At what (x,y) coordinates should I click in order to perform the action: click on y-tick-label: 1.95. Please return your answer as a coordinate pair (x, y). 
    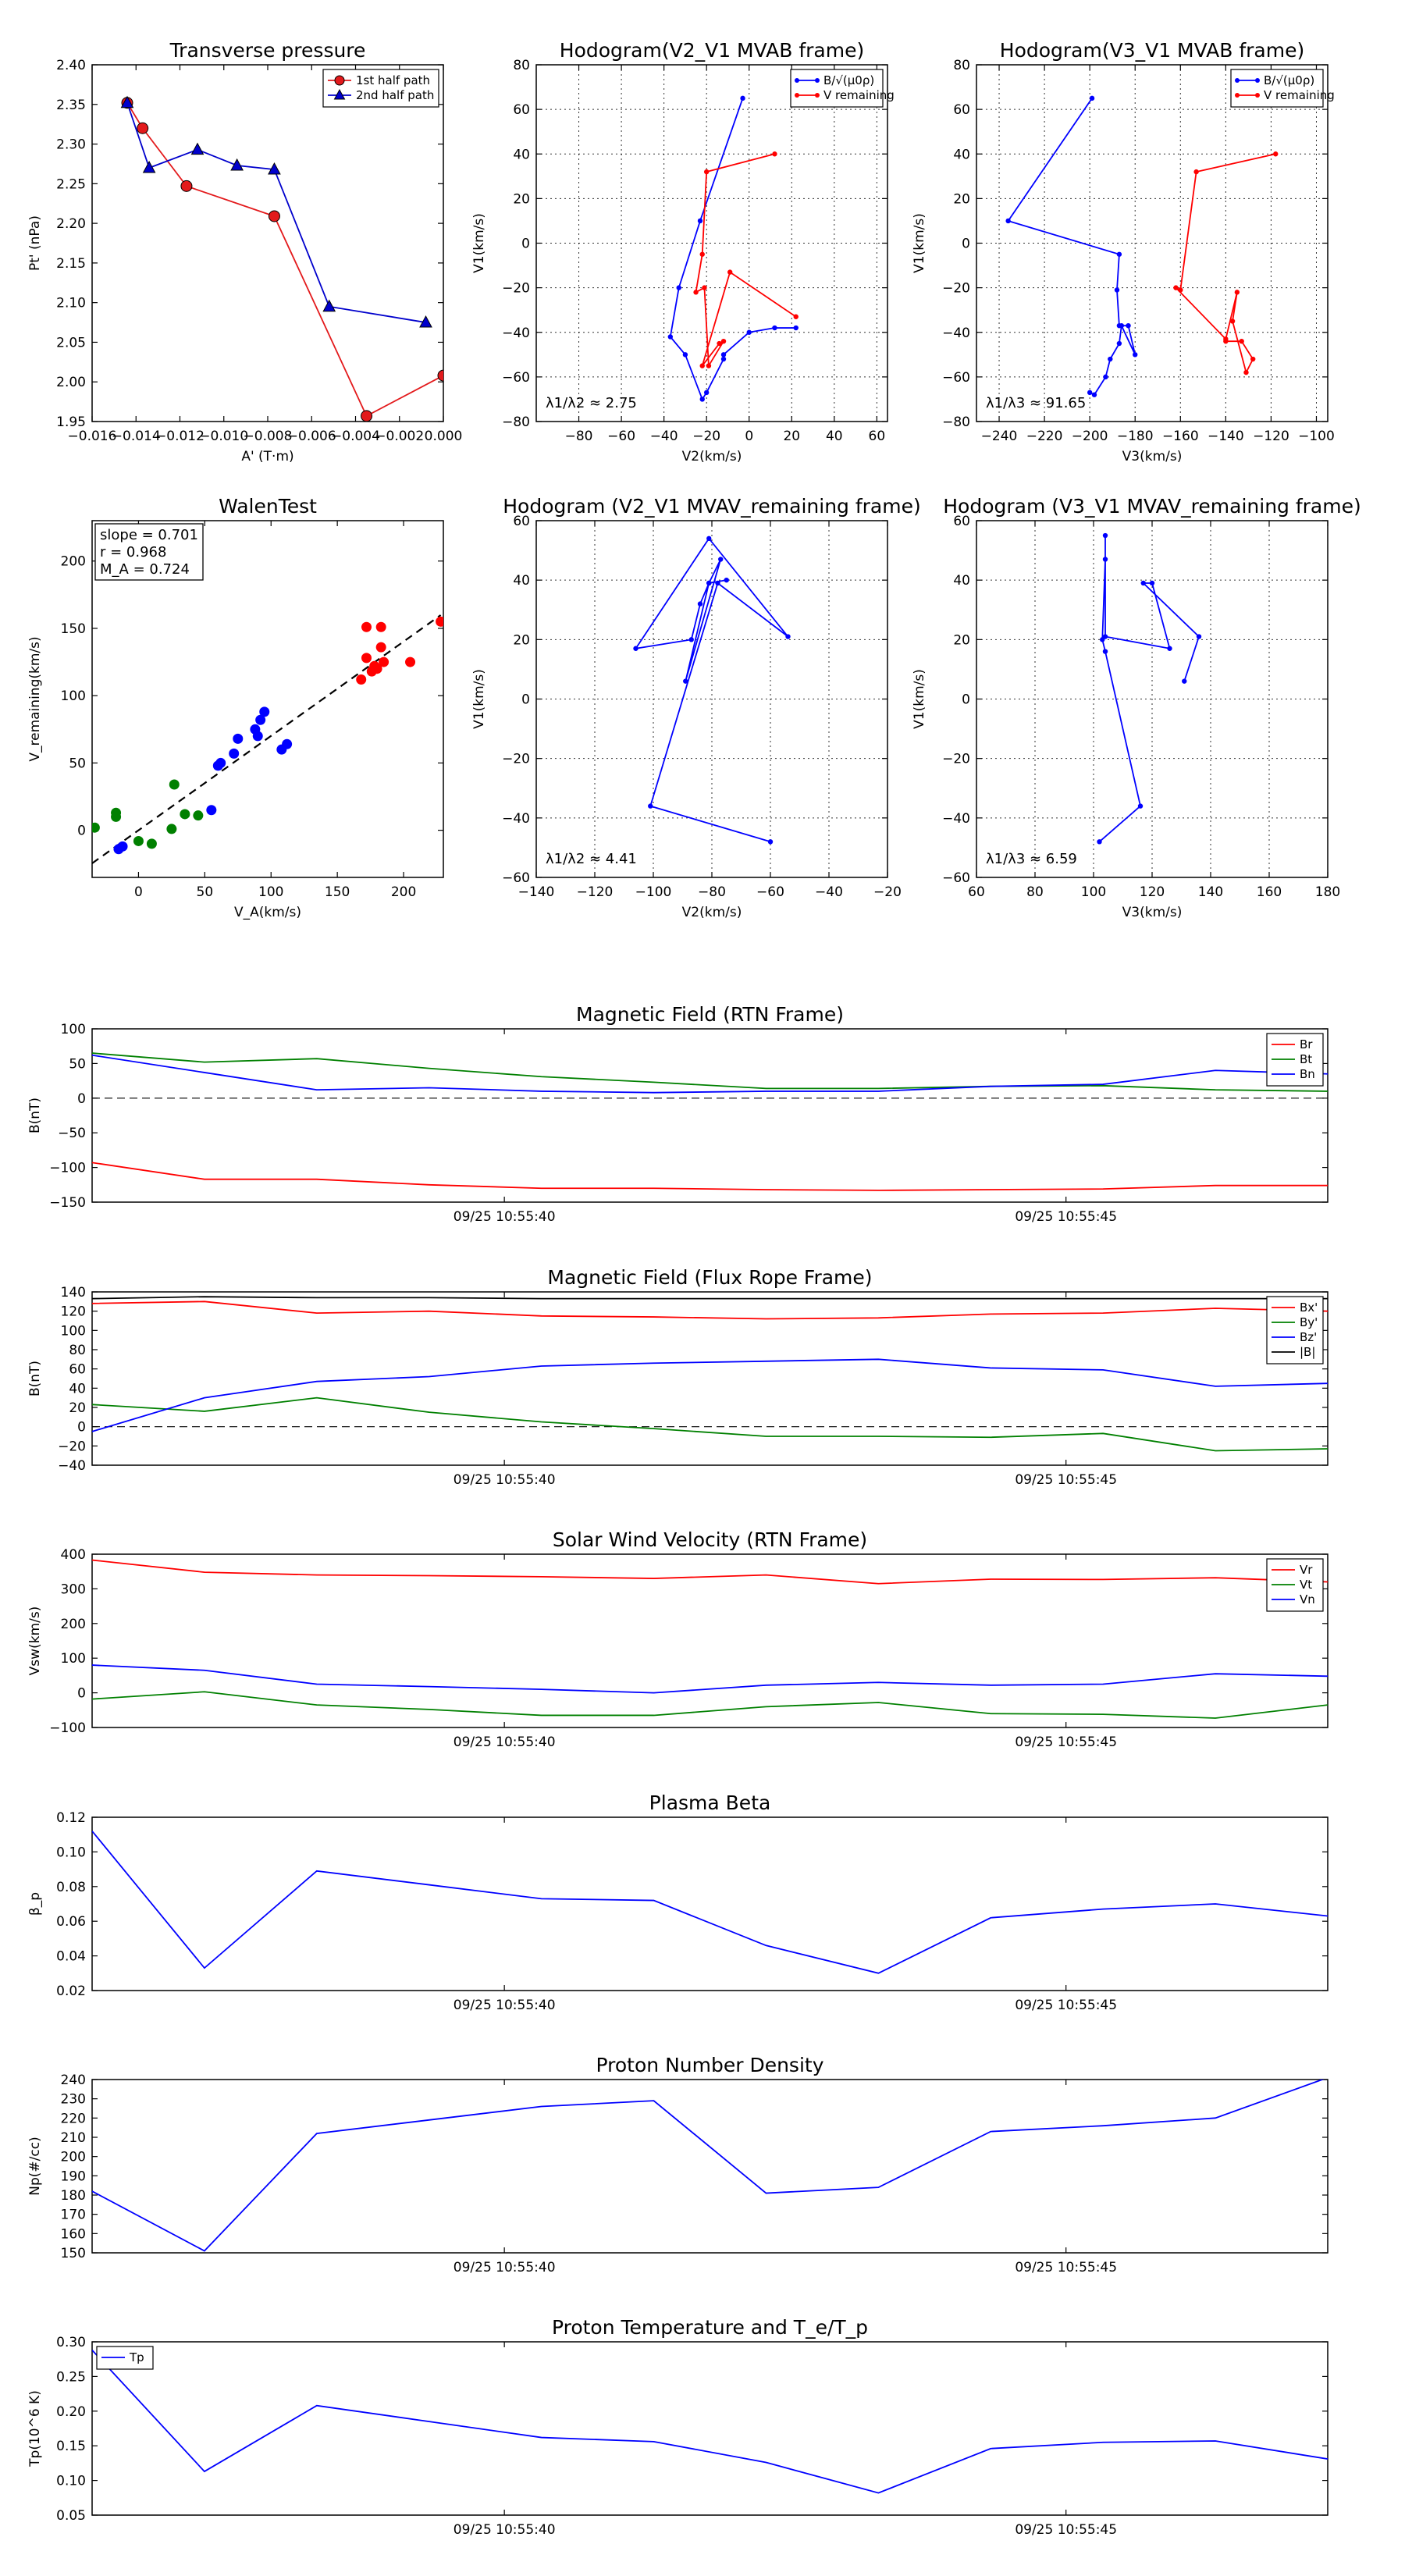
    Looking at the image, I should click on (71, 422).